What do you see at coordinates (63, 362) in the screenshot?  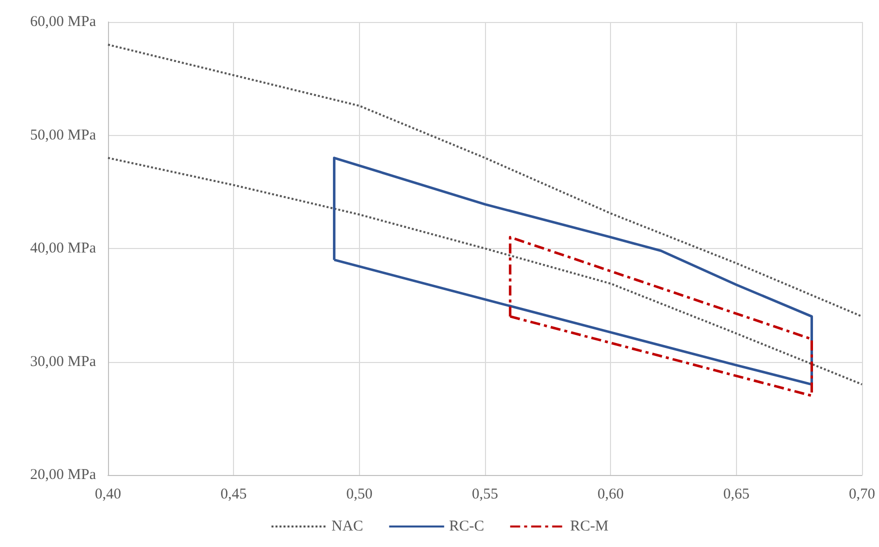 I see `y-tick-label: 30,00 MPa` at bounding box center [63, 362].